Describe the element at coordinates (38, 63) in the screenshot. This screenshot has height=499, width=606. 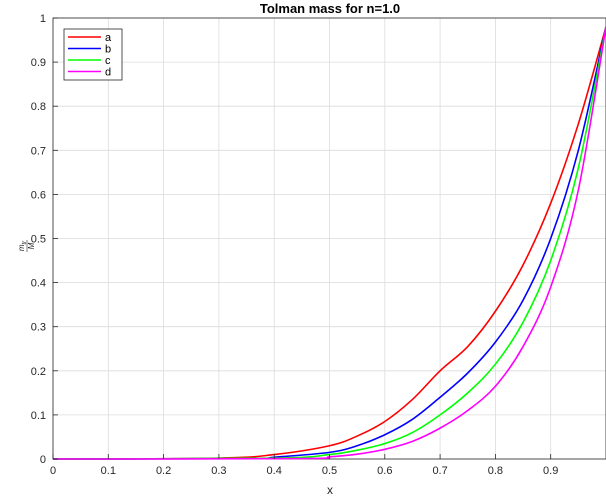
I see `y-tick-label: 0.9` at that location.